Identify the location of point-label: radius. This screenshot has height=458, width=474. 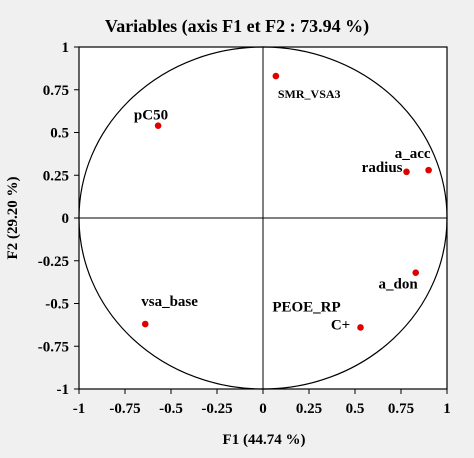
(382, 168).